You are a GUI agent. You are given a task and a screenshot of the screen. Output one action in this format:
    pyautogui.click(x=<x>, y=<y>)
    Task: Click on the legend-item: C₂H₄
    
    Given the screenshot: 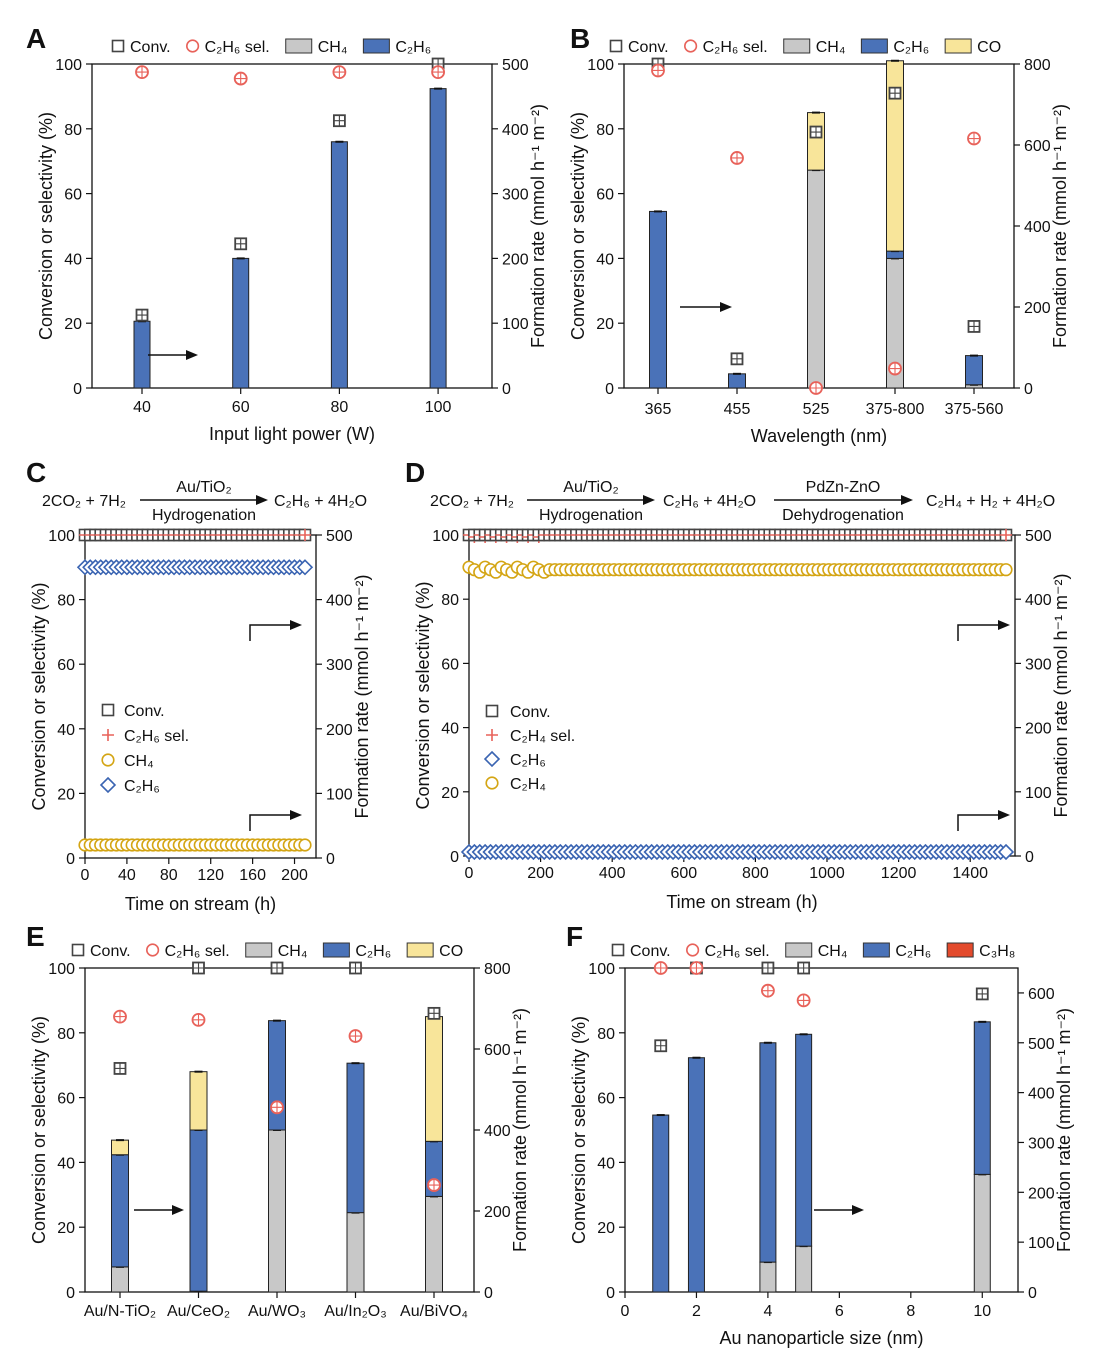 What is the action you would take?
    pyautogui.click(x=515, y=784)
    